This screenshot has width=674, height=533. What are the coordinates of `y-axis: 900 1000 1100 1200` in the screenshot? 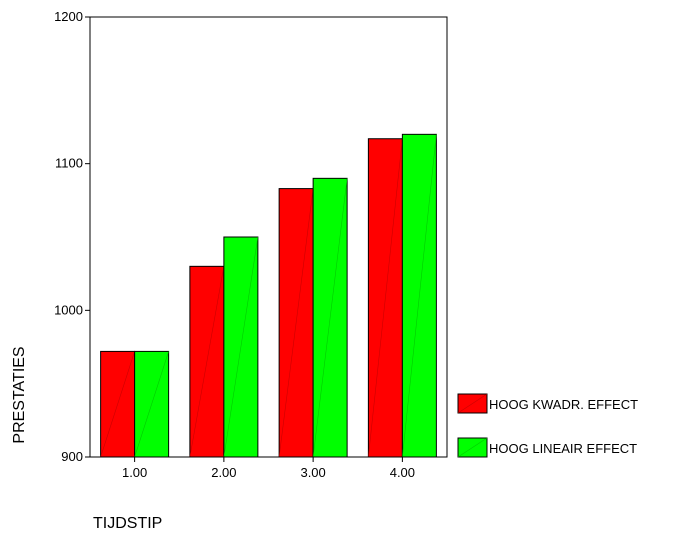 It's located at (72, 236).